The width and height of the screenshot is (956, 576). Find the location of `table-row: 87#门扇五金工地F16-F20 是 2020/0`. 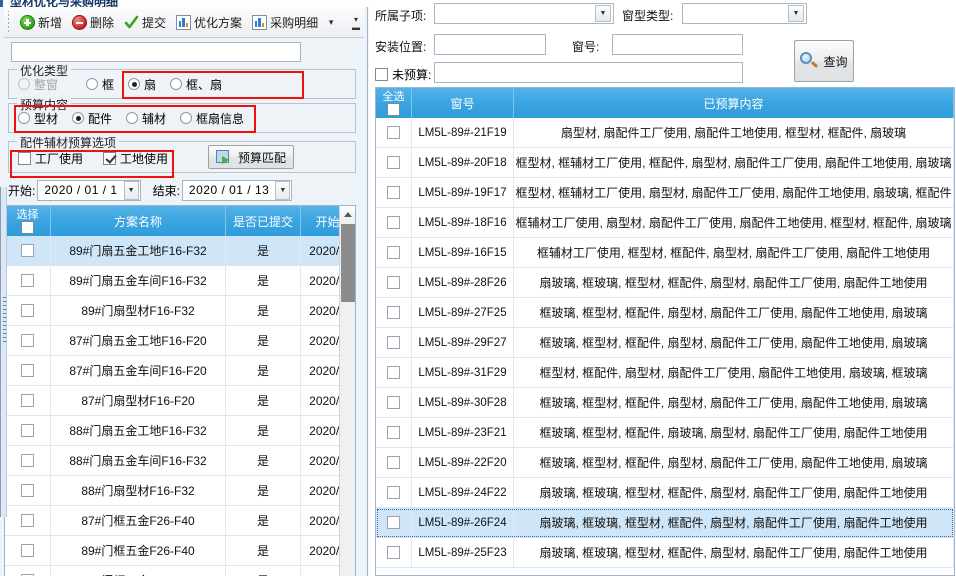

table-row: 87#门扇五金工地F16-F20 是 2020/0 is located at coordinates (180, 341).